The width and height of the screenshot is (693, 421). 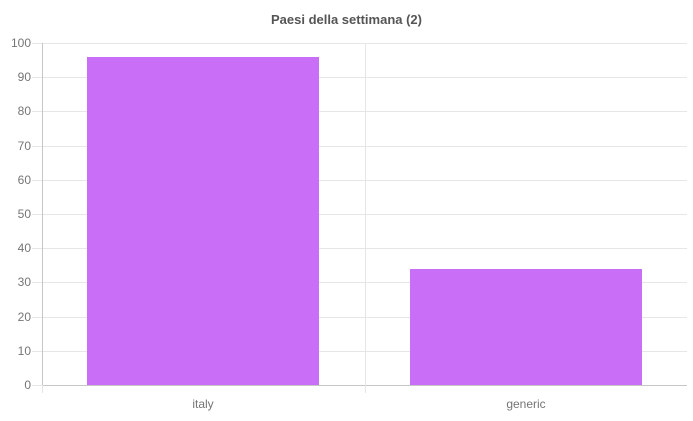 What do you see at coordinates (24, 317) in the screenshot?
I see `y-axis-tick-label: 20` at bounding box center [24, 317].